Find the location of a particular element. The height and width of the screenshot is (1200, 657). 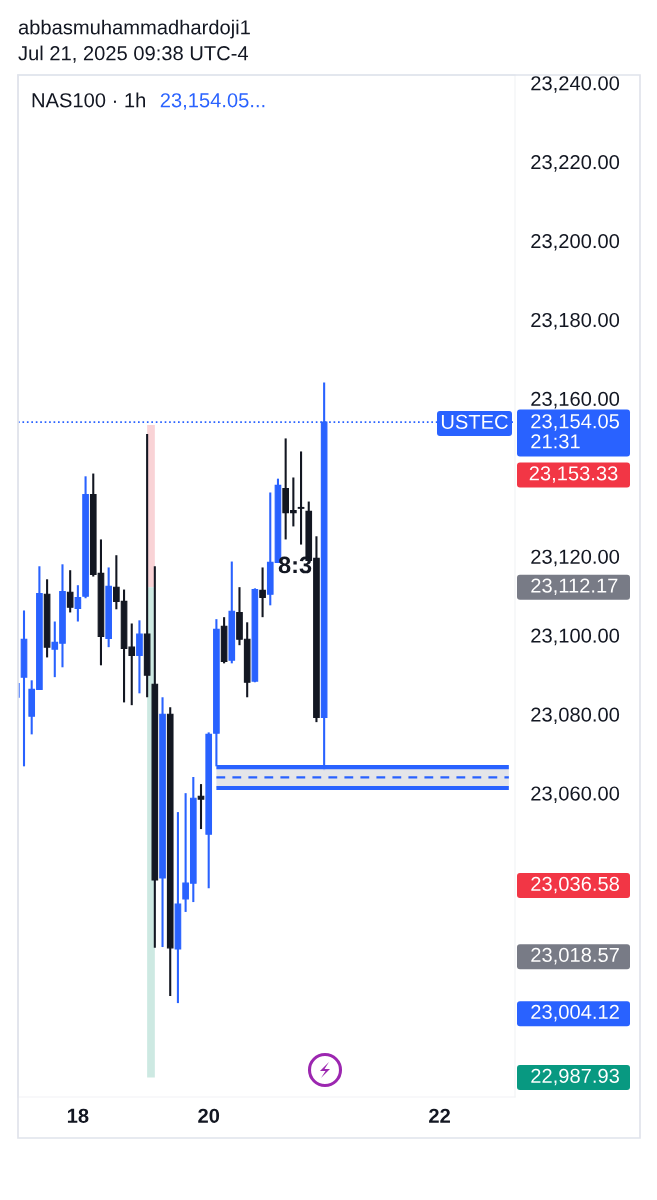

text: NAS100 · 1h is located at coordinates (88, 100).